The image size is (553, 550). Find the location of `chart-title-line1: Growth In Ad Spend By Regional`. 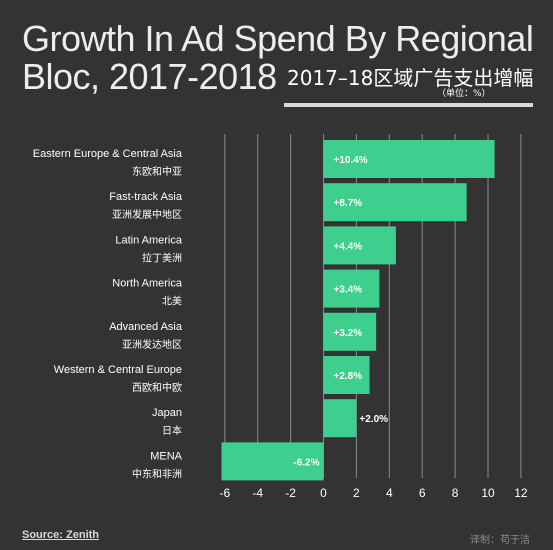

chart-title-line1: Growth In Ad Spend By Regional is located at coordinates (278, 38).